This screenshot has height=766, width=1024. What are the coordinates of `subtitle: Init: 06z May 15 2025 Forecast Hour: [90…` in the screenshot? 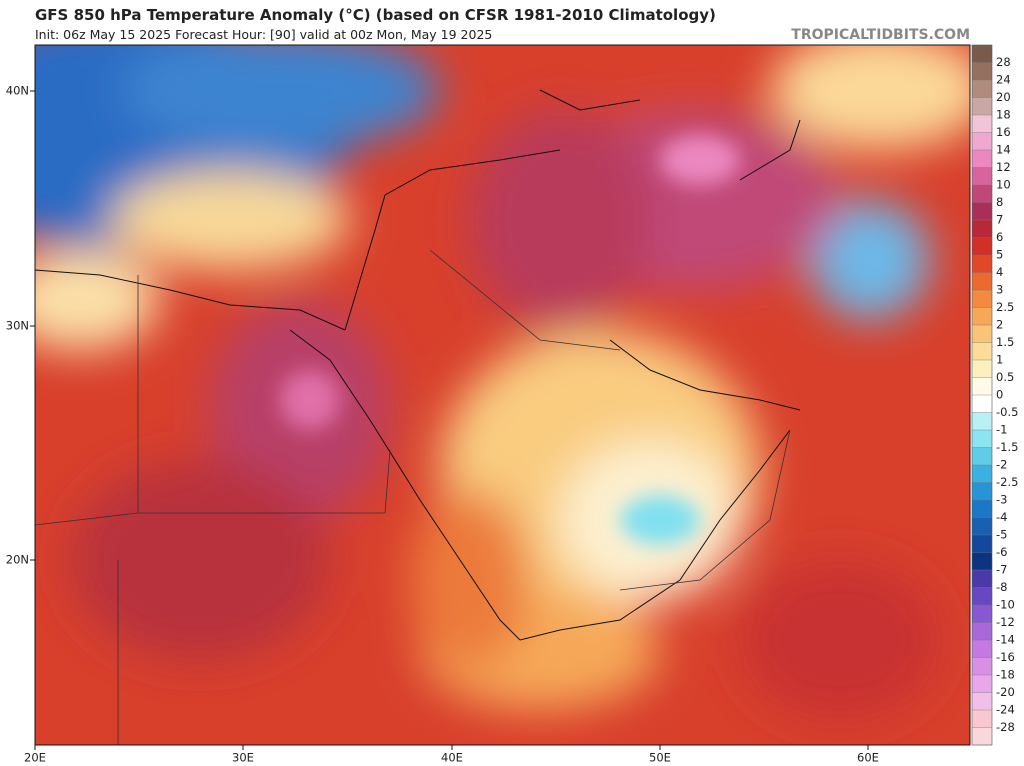 It's located at (263, 34).